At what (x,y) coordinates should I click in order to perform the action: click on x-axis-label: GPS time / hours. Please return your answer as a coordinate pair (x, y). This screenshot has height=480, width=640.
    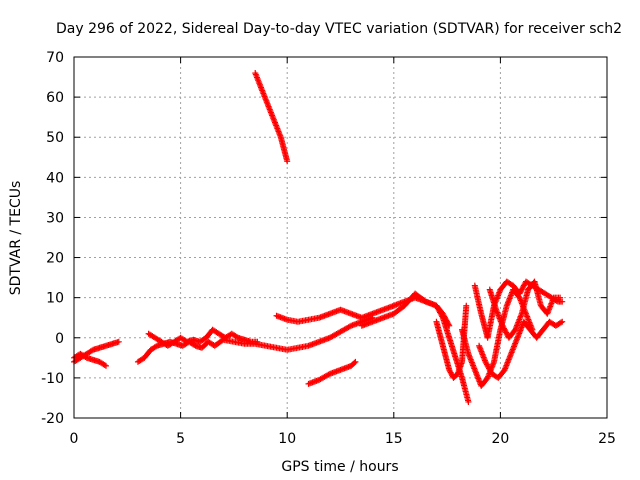
    Looking at the image, I should click on (339, 467).